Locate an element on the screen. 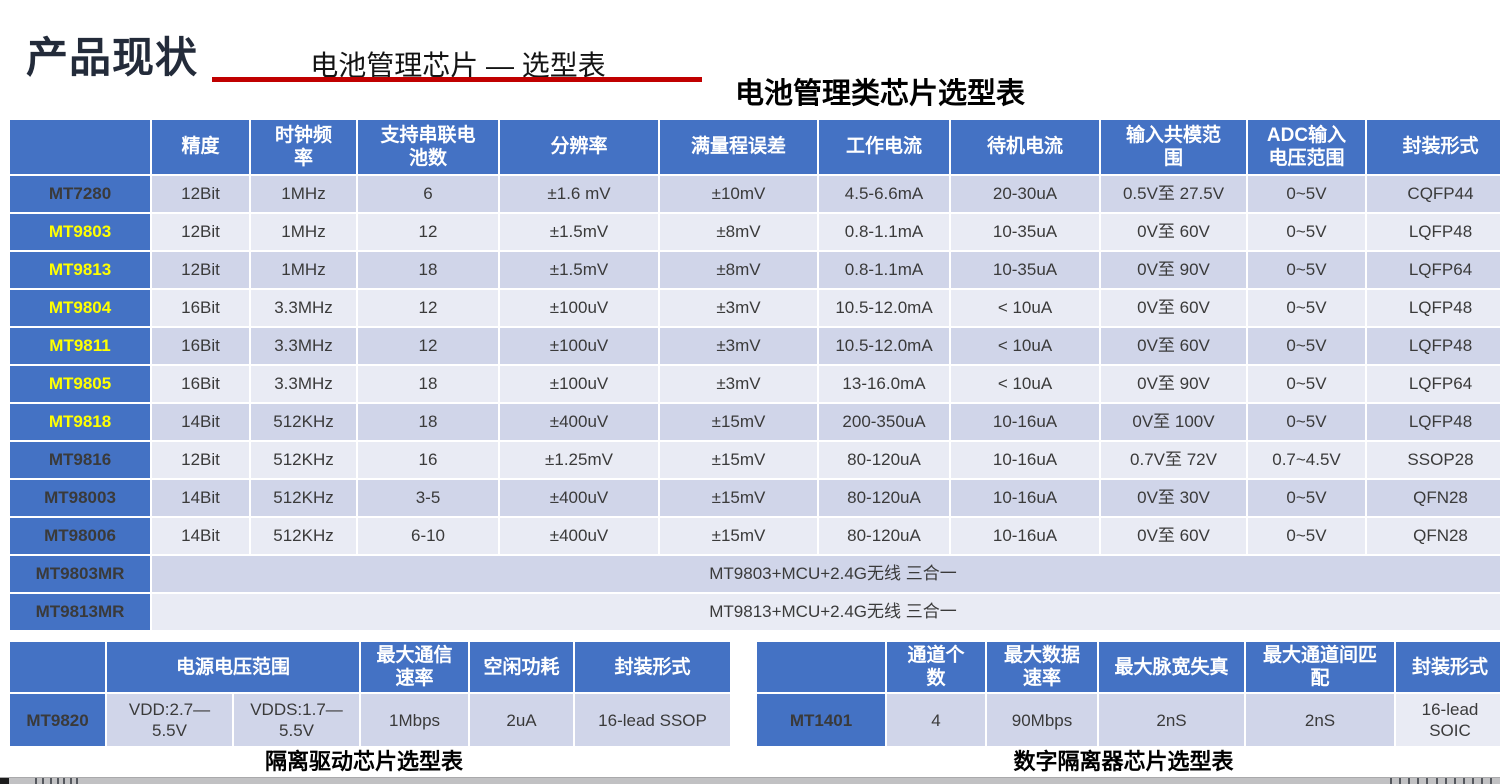 Image resolution: width=1500 pixels, height=784 pixels. table-cell: ±1.5mV is located at coordinates (579, 270).